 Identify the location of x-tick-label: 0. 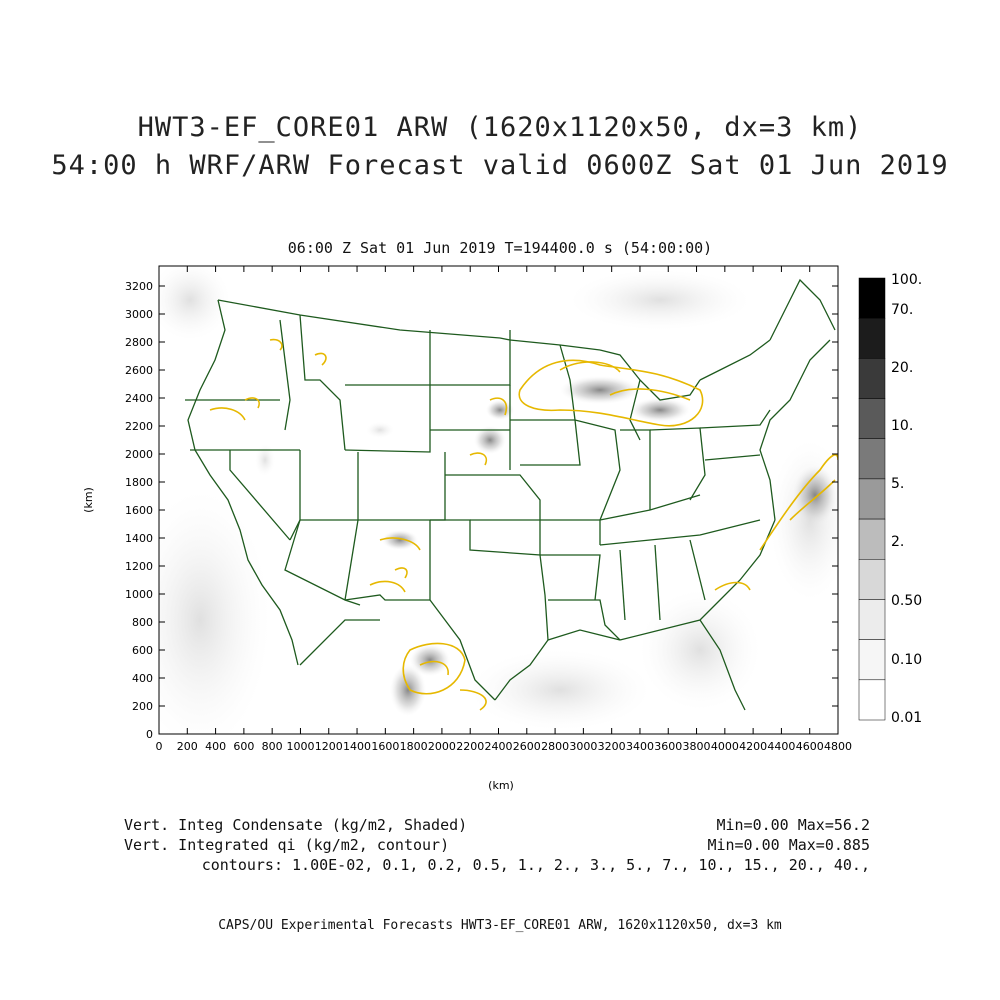
(159, 746).